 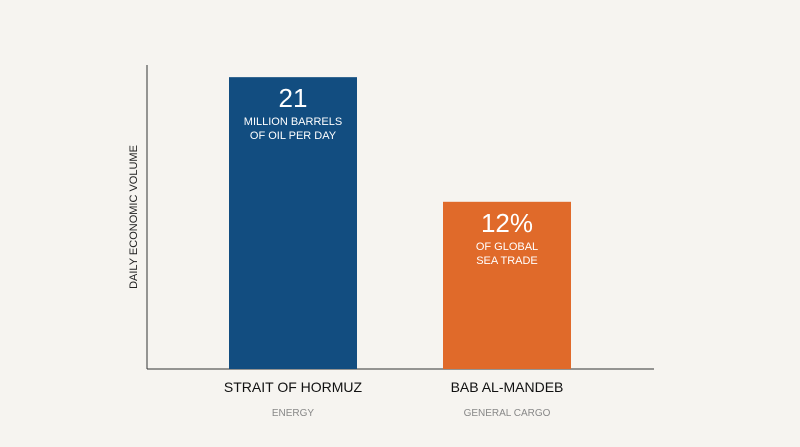 What do you see at coordinates (507, 387) in the screenshot?
I see `category-label-1: BAB AL-MANDEB` at bounding box center [507, 387].